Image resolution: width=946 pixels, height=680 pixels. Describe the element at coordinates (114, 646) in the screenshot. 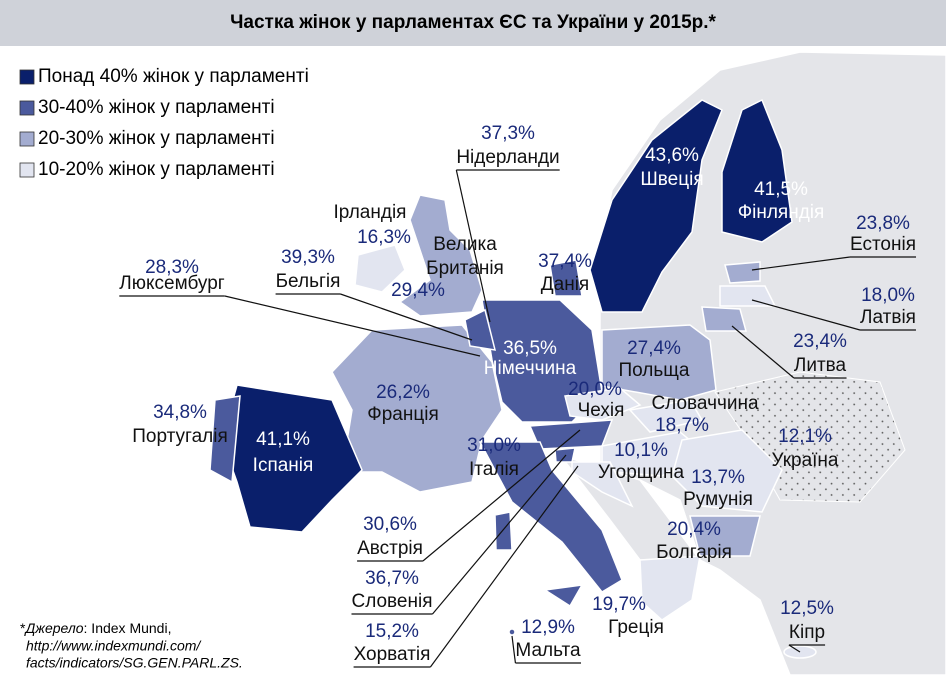

I see `source-url: http://www.indexmundi.com/` at that location.